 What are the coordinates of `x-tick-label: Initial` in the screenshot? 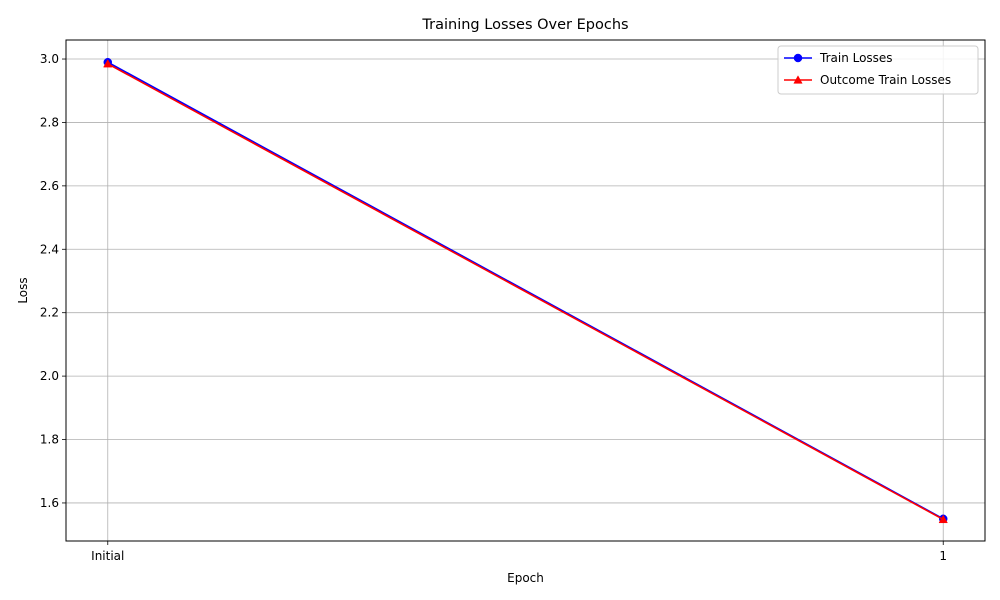 It's located at (107, 556).